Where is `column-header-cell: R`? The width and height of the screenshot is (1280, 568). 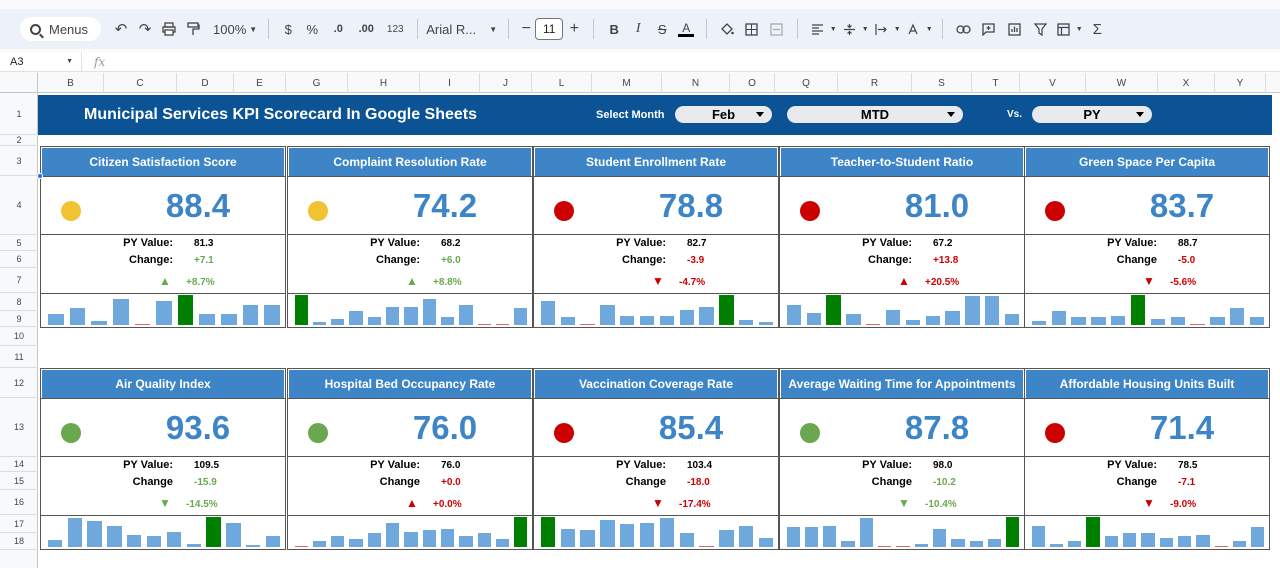
column-header-cell: R is located at coordinates (875, 83).